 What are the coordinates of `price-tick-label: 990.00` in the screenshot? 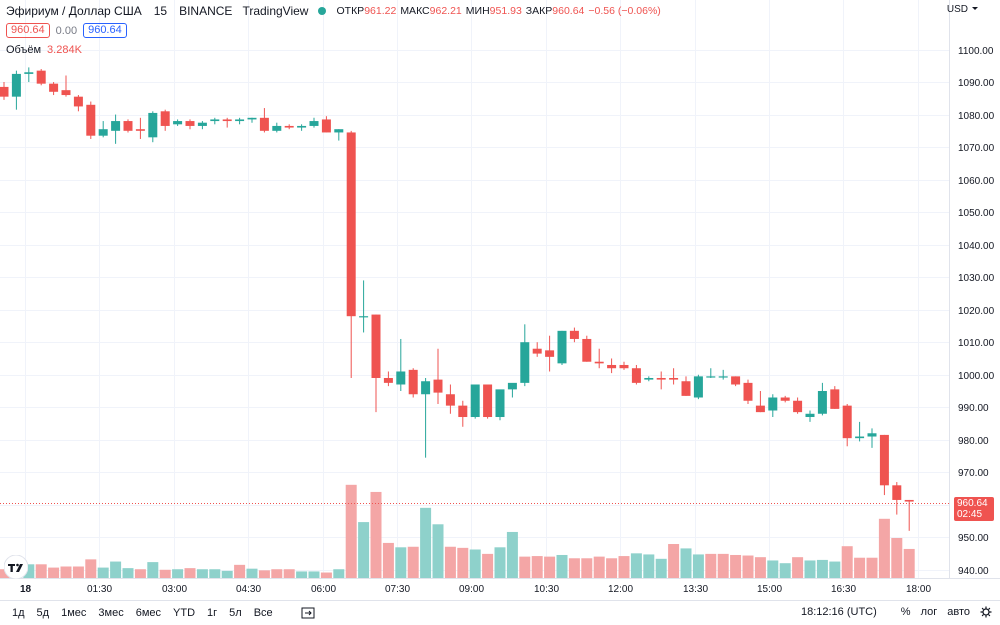 It's located at (973, 408).